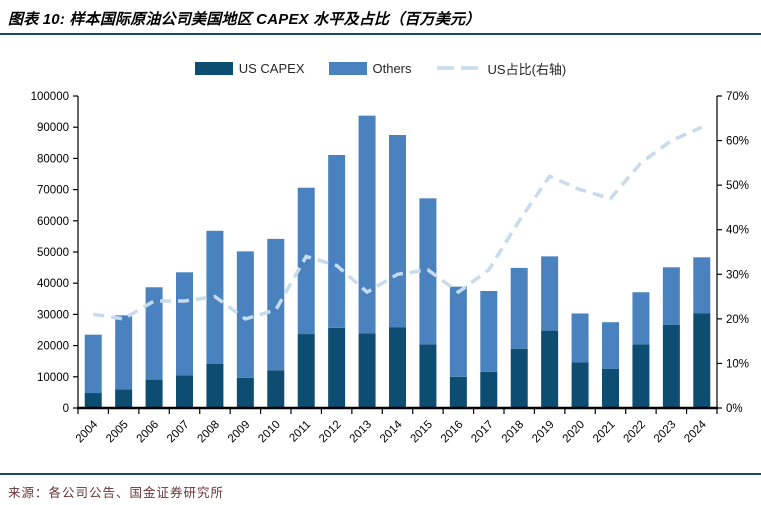 This screenshot has width=761, height=505. I want to click on x-tick-label-2024: 2024, so click(695, 431).